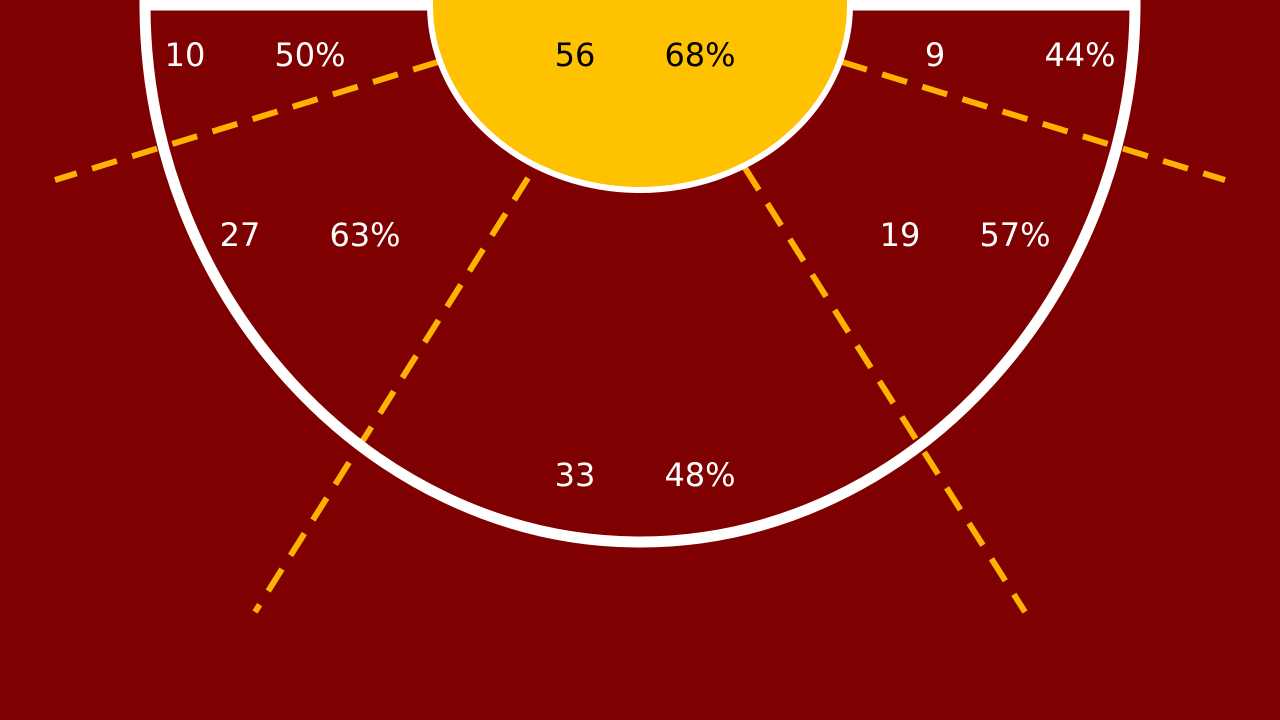 The width and height of the screenshot is (1280, 720). I want to click on right-corner-pct: 44%, so click(1079, 55).